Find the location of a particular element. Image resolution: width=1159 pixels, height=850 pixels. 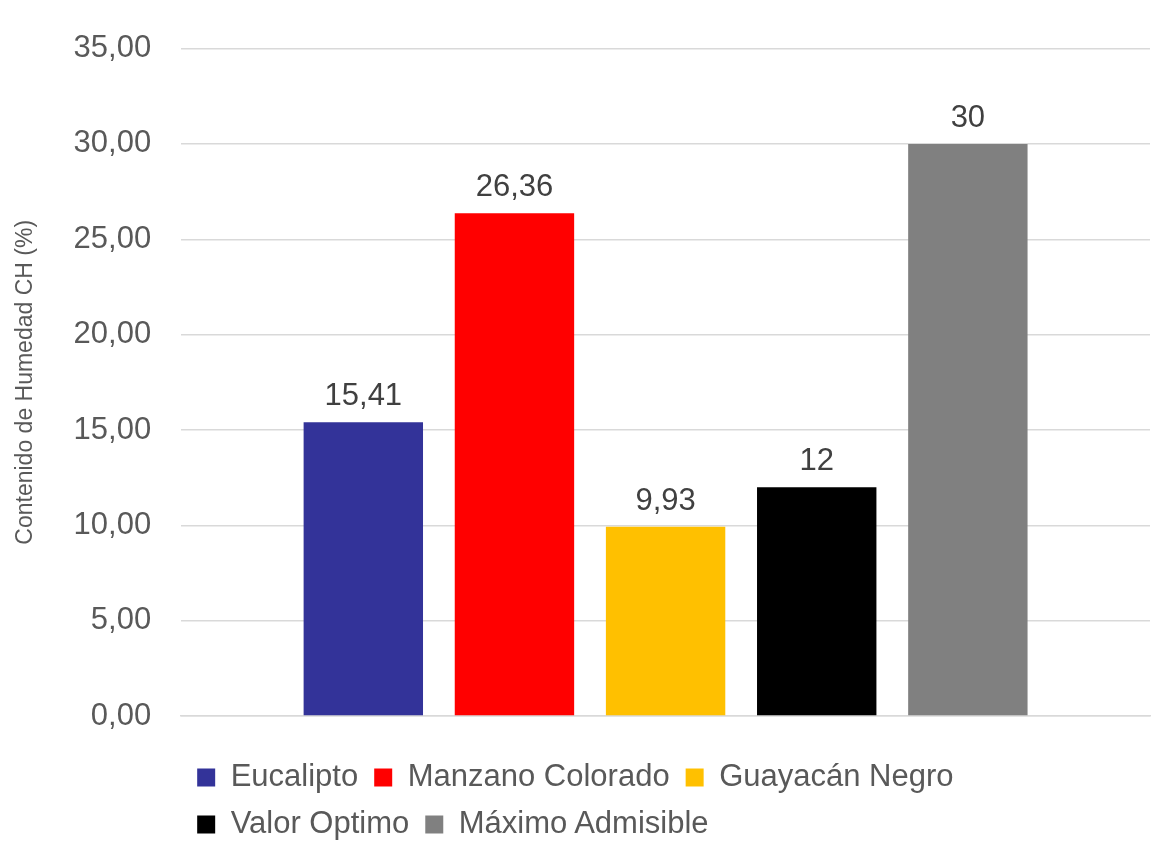

y-tick-label: 35,00 is located at coordinates (112, 47).